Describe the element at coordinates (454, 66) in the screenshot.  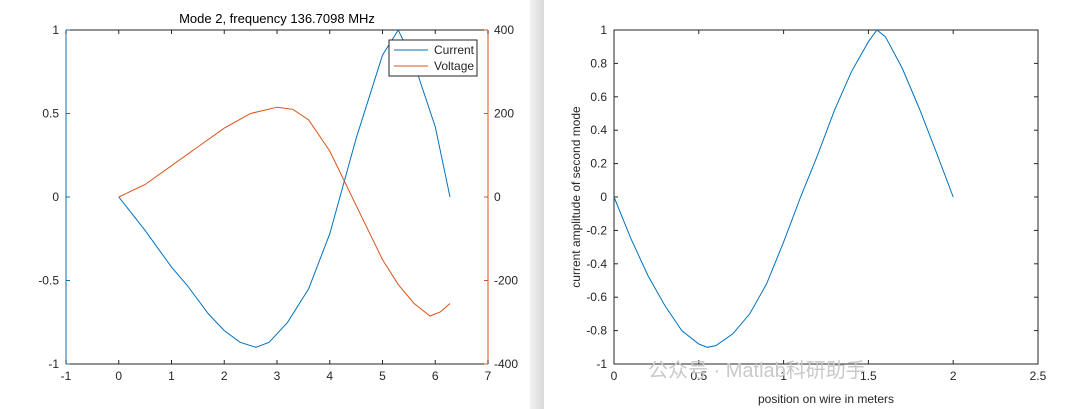
I see `legend-voltage-label: Voltage` at that location.